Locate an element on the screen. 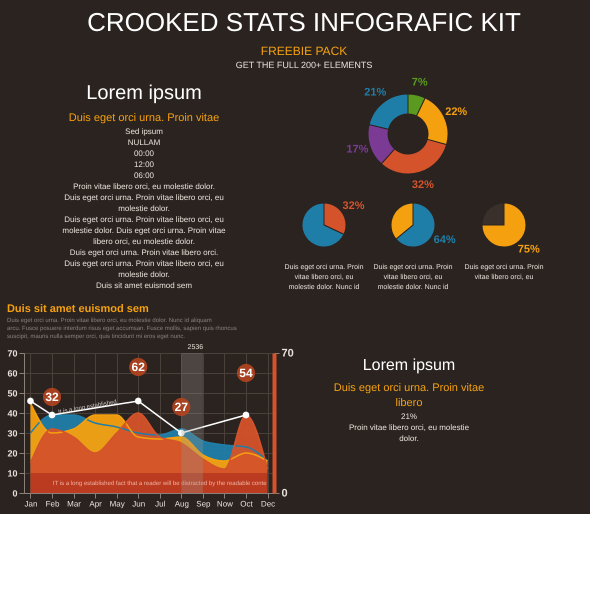  annotation: 27 is located at coordinates (181, 407).